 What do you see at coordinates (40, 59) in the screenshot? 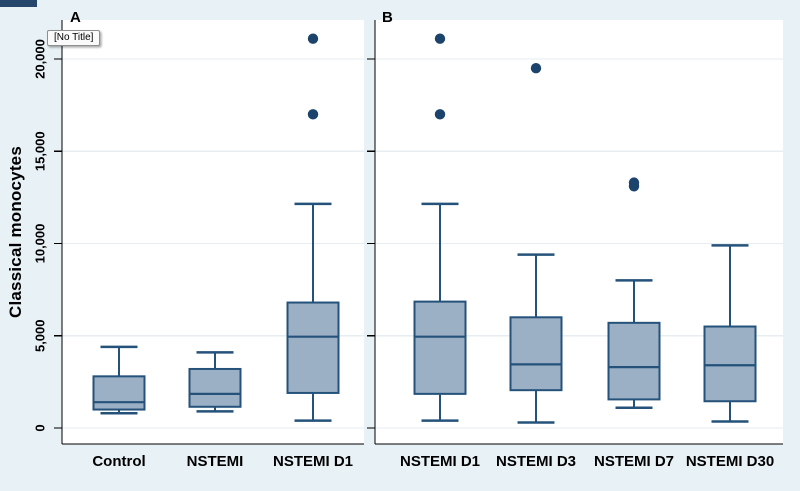
I see `y-tick-label: 20,000` at bounding box center [40, 59].